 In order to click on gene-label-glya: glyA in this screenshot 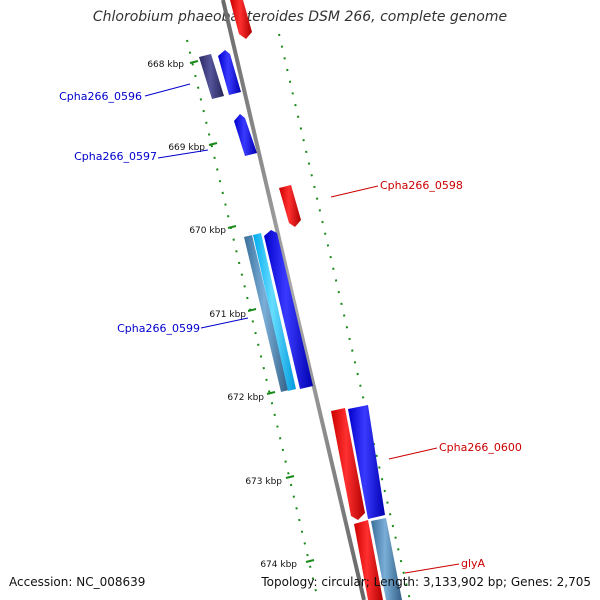, I will do `click(473, 563)`.